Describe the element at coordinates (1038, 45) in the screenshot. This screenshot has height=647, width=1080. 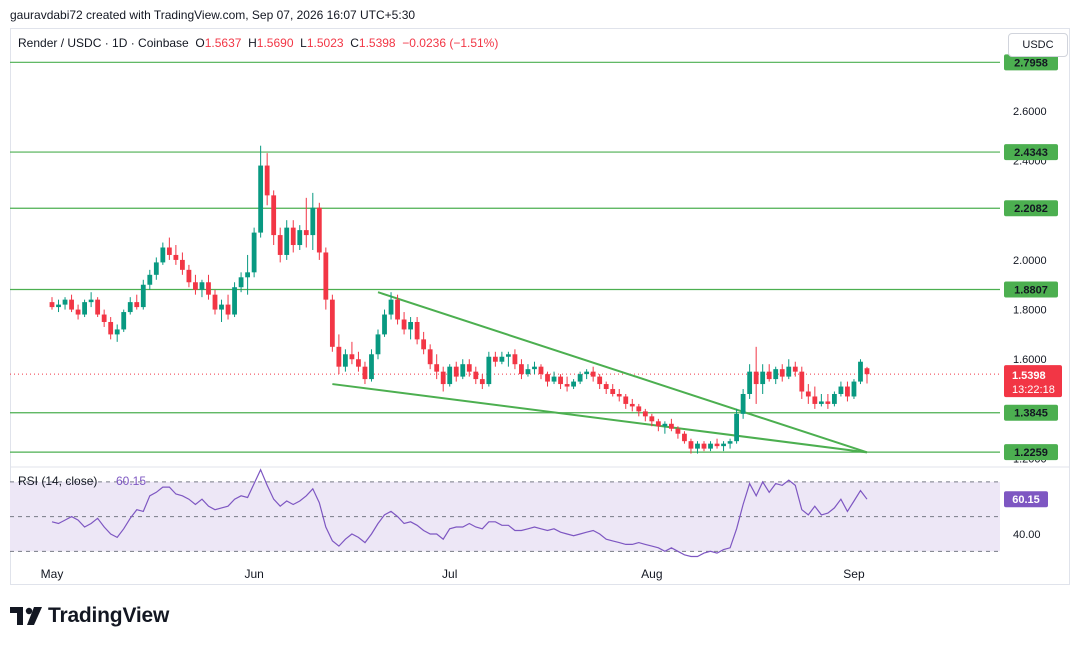
I see `currency-button: USDC` at that location.